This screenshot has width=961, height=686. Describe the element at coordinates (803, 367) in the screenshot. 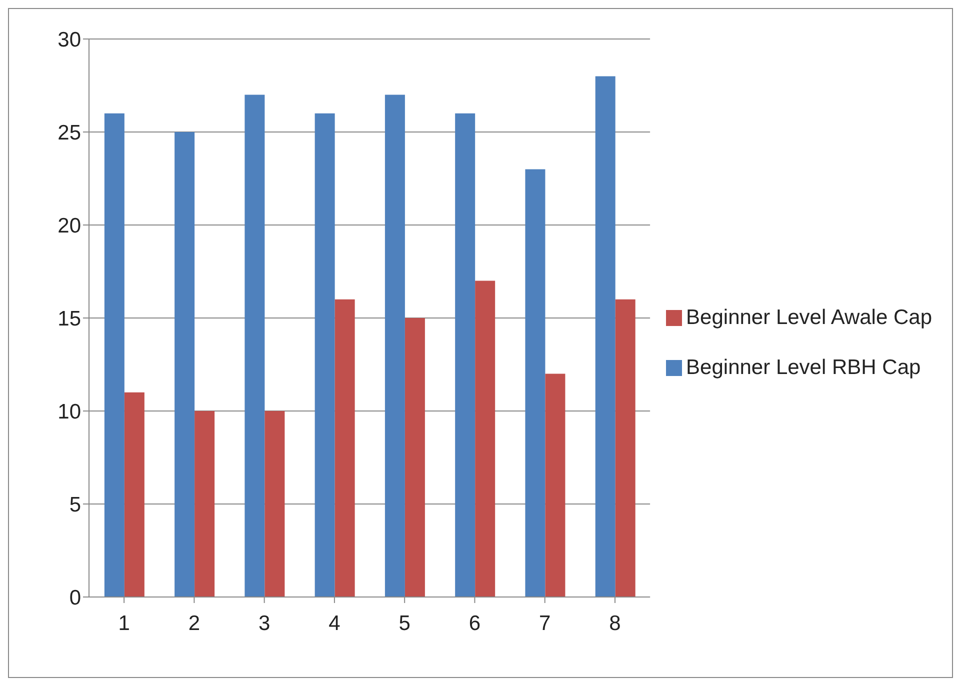

I see `legend-label: Beginner Level RBH Cap` at that location.